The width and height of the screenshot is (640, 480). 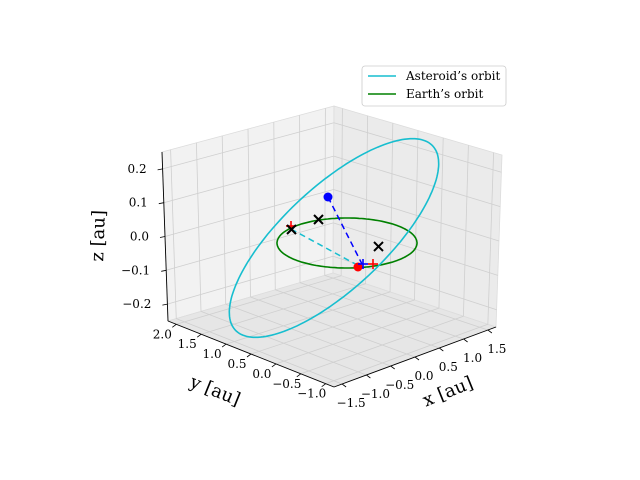 I want to click on connector-blue-dashed, so click(x=345, y=230).